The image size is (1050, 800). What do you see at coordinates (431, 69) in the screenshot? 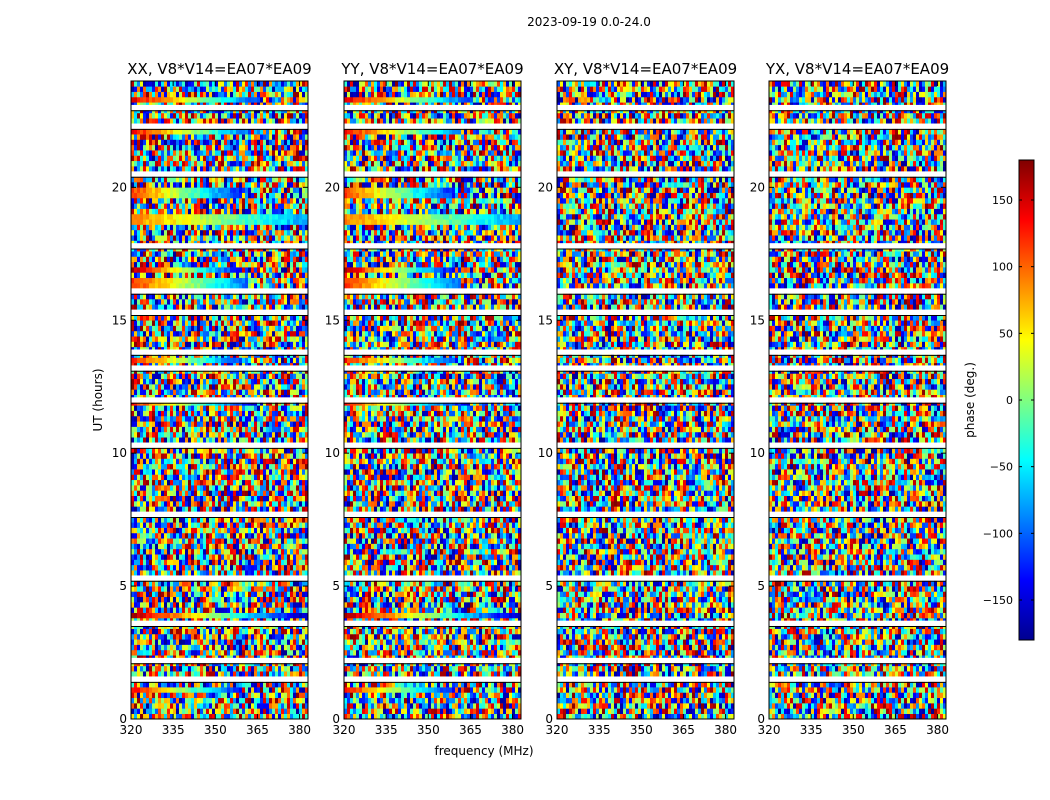
I see `panel-title: YY, V8*V14=EA07*EA09` at bounding box center [431, 69].